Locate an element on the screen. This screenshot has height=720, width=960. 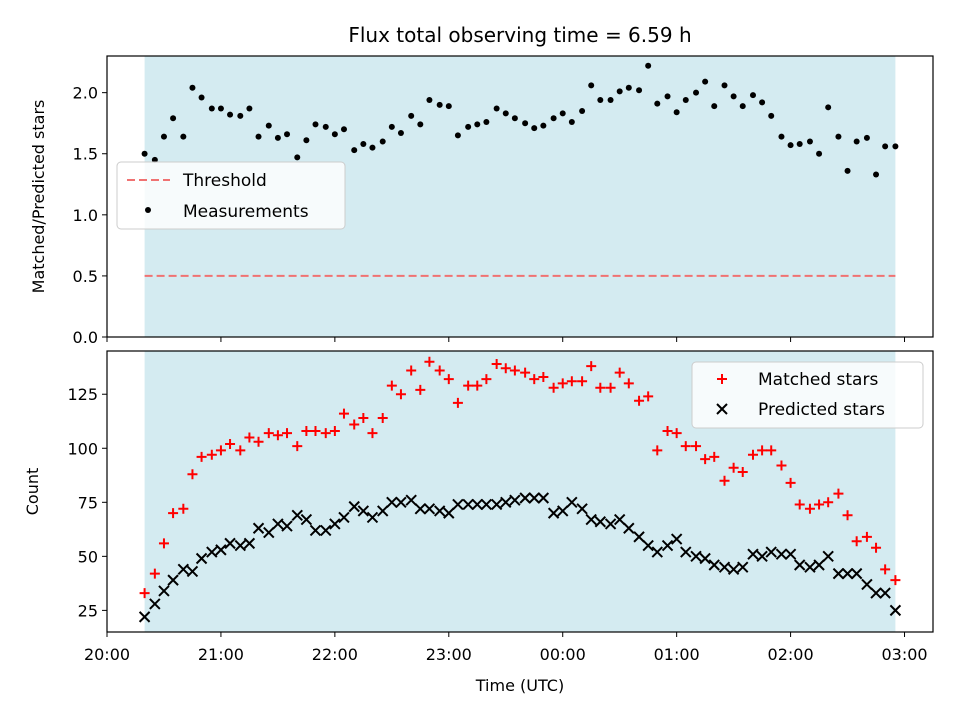
legend-predicted-label: Predicted stars is located at coordinates (821, 410).